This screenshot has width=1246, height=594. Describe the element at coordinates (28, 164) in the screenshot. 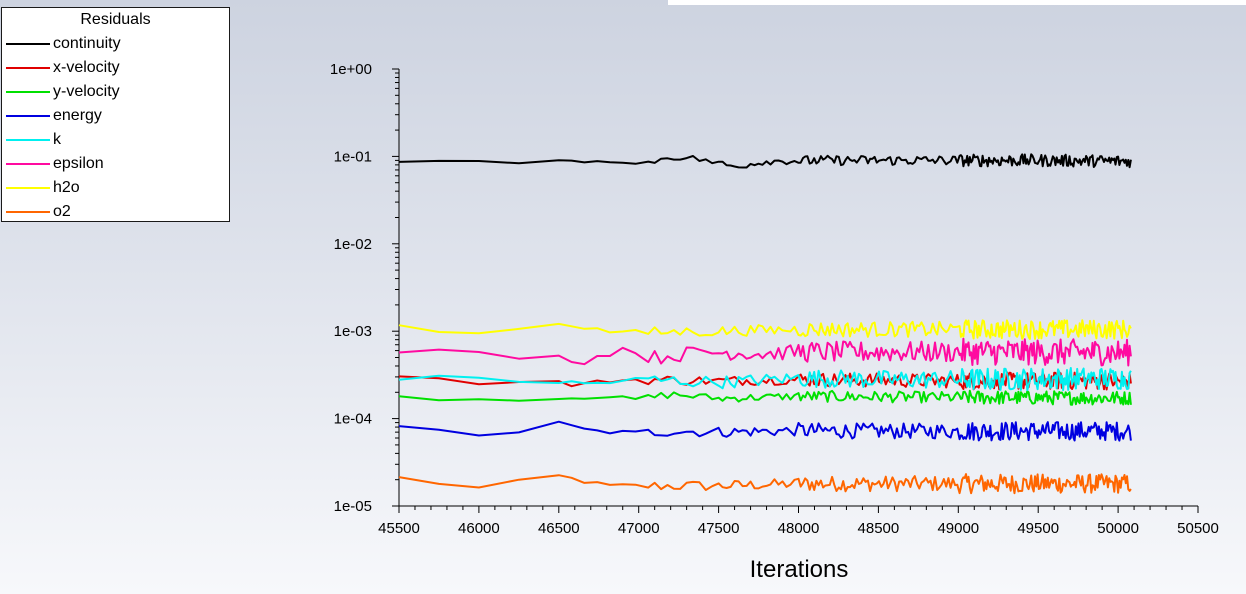

I see `legend-swatch-epsilon` at that location.